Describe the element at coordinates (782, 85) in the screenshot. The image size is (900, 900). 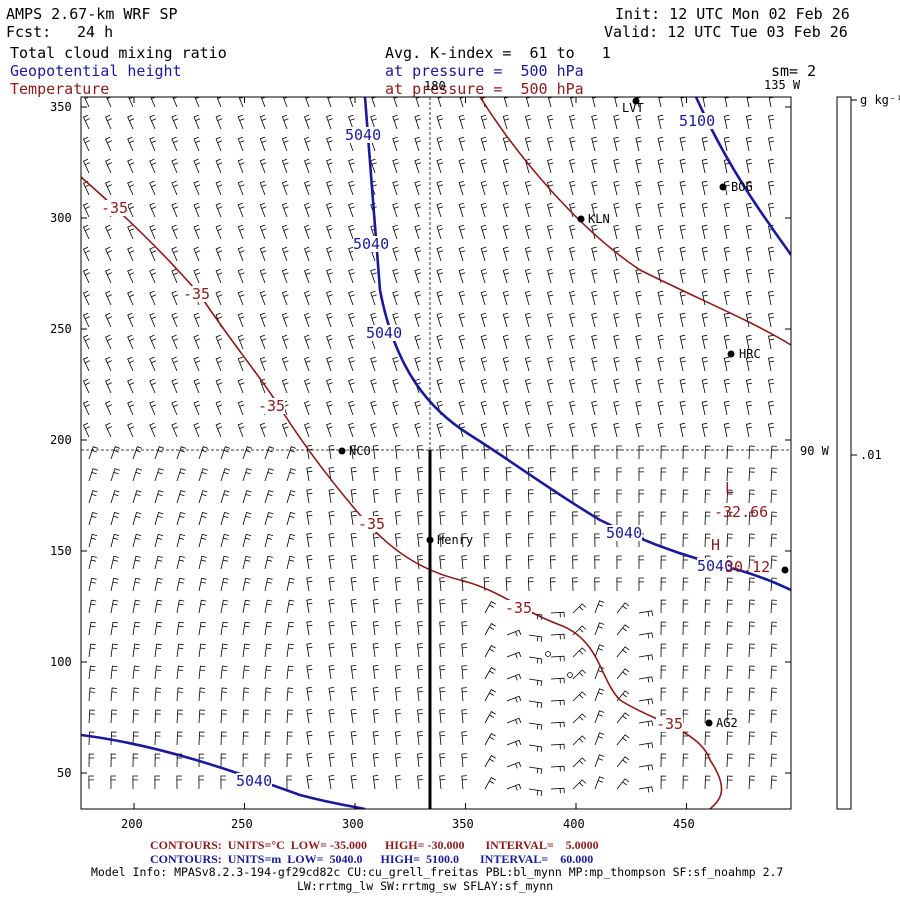
I see `meridian-label-135w: 135 W` at that location.